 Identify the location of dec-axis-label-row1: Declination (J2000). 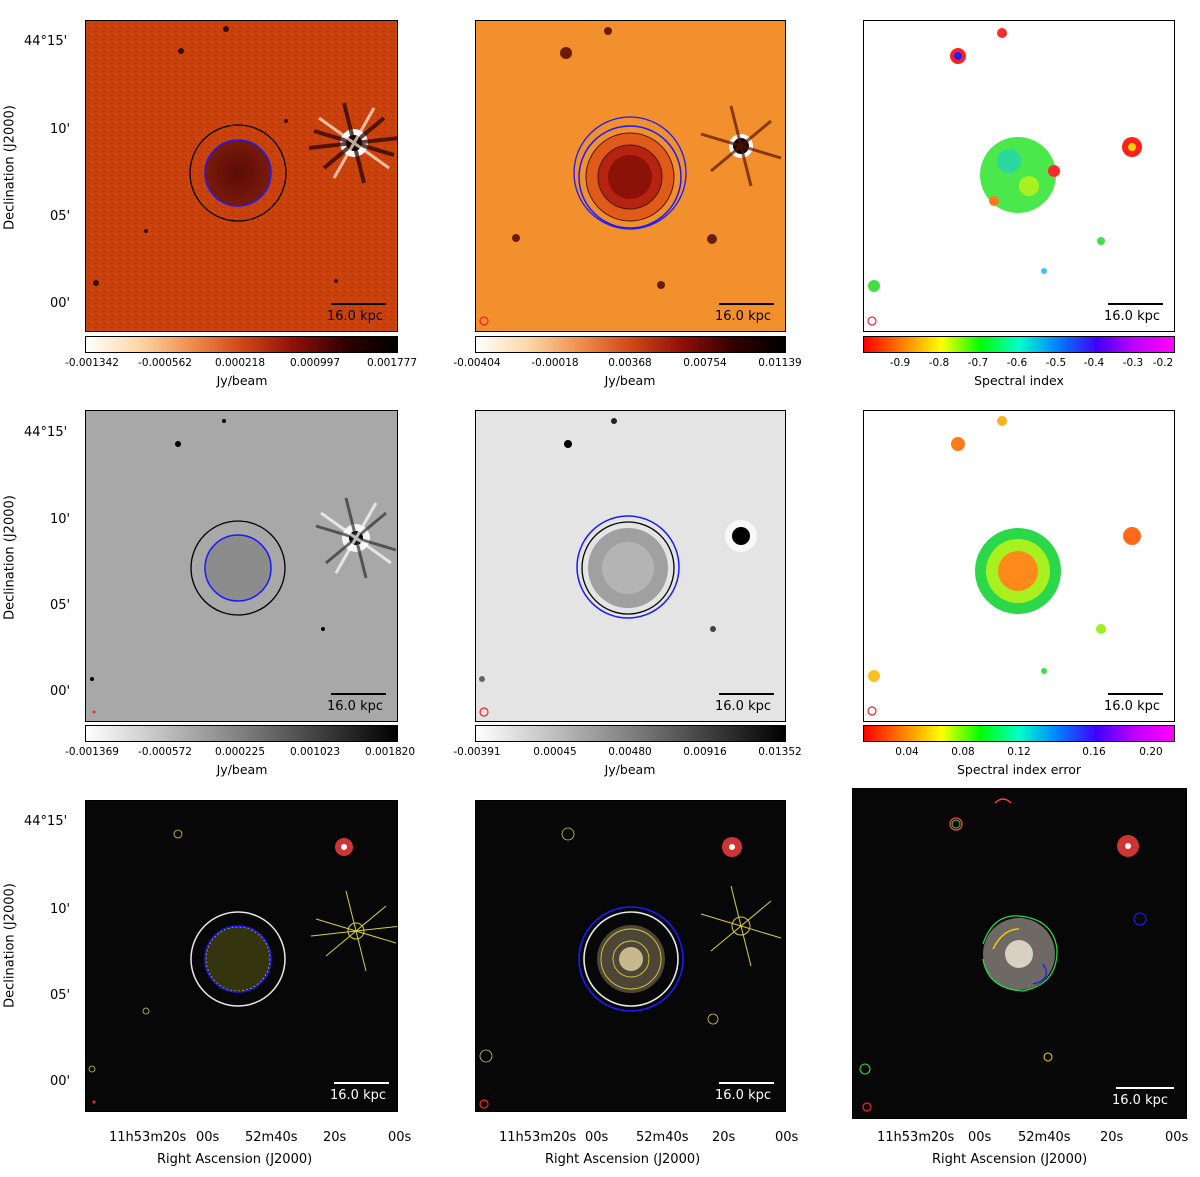
(10, 167).